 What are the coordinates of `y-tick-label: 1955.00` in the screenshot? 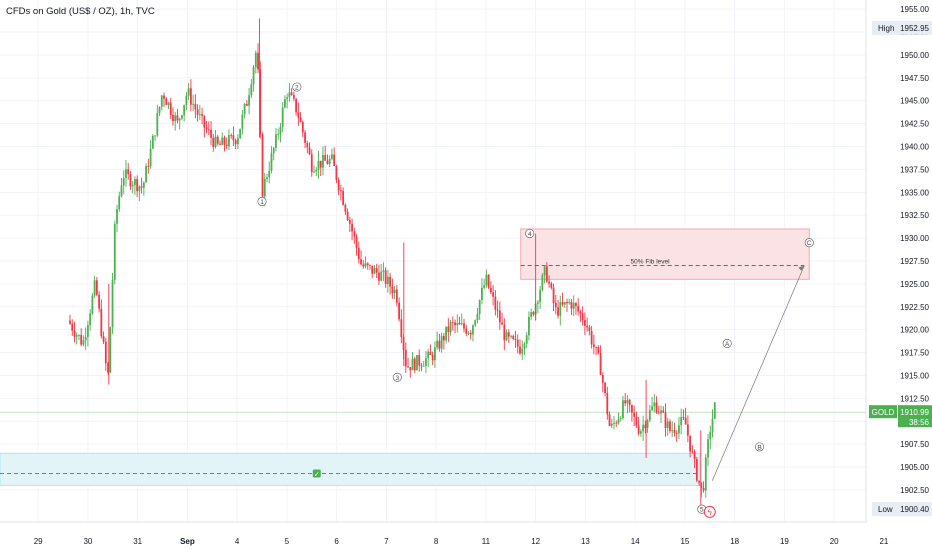 It's located at (914, 9).